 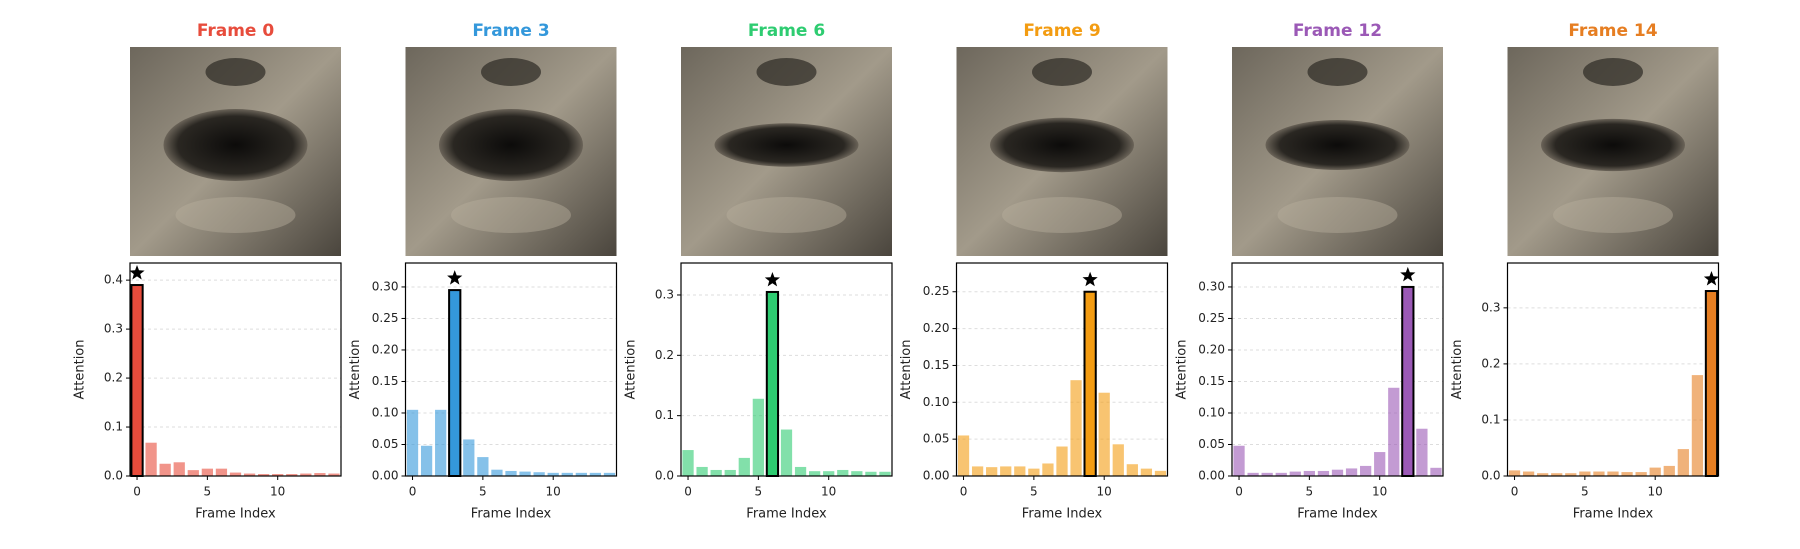 I want to click on lips, so click(x=786, y=145).